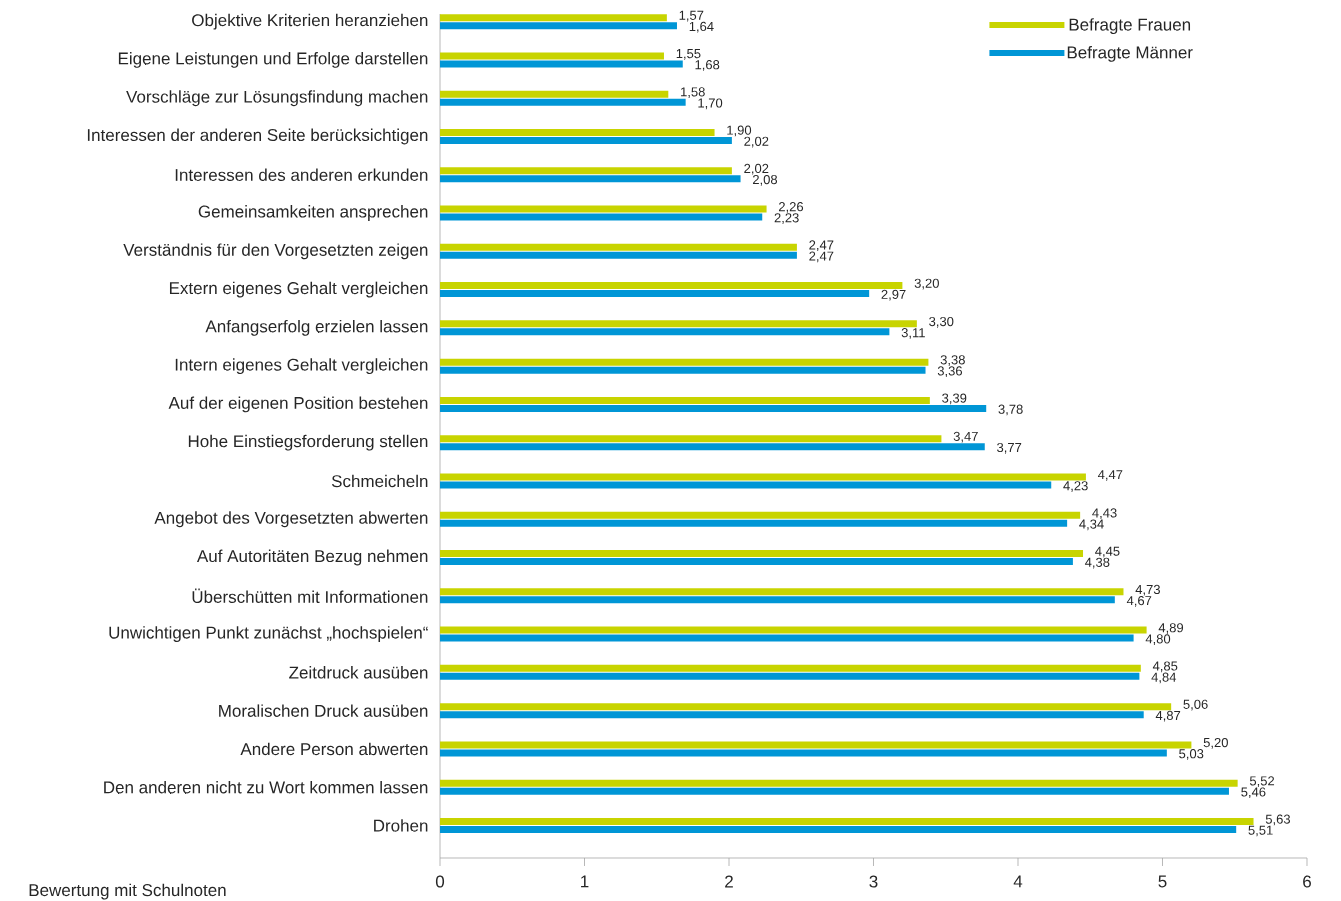  Describe the element at coordinates (1215, 743) in the screenshot. I see `data-label: 5,20` at that location.